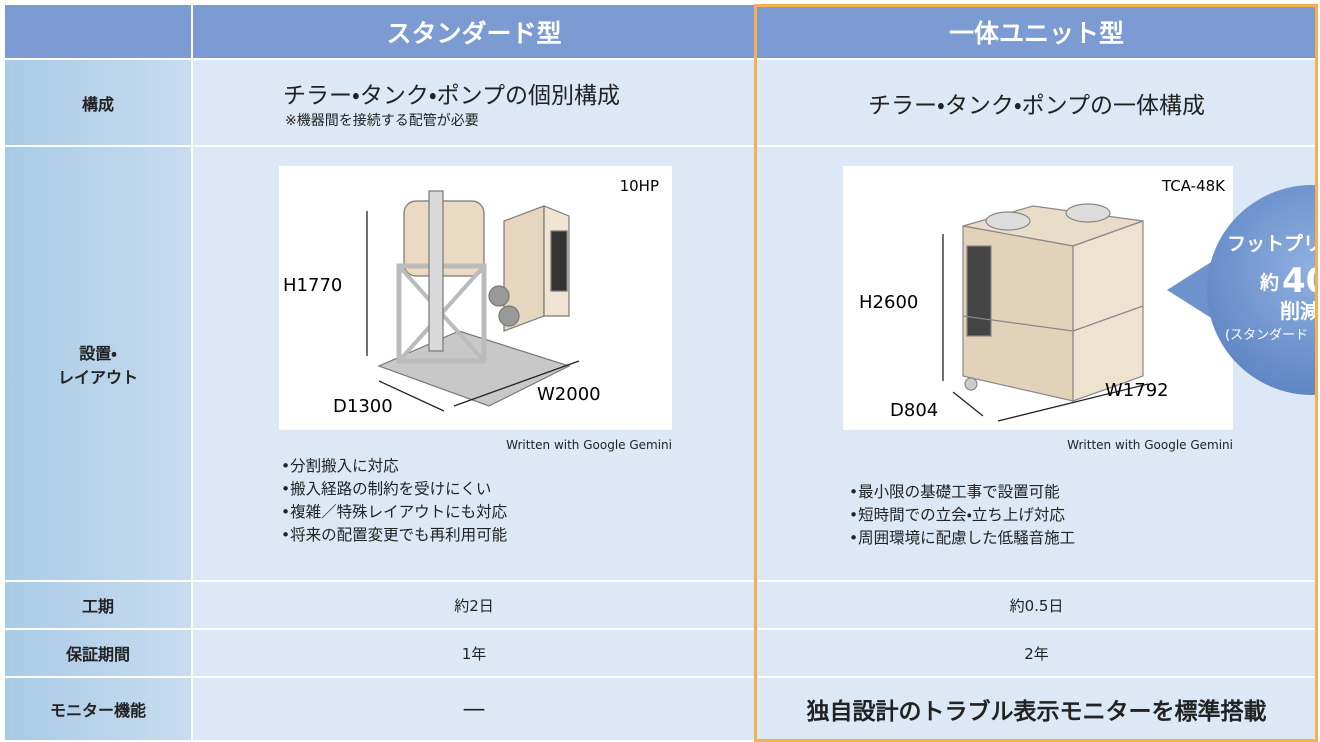 This screenshot has height=742, width=1320. I want to click on illustration: 10HP H1770 D1300 W2000, so click(475, 298).